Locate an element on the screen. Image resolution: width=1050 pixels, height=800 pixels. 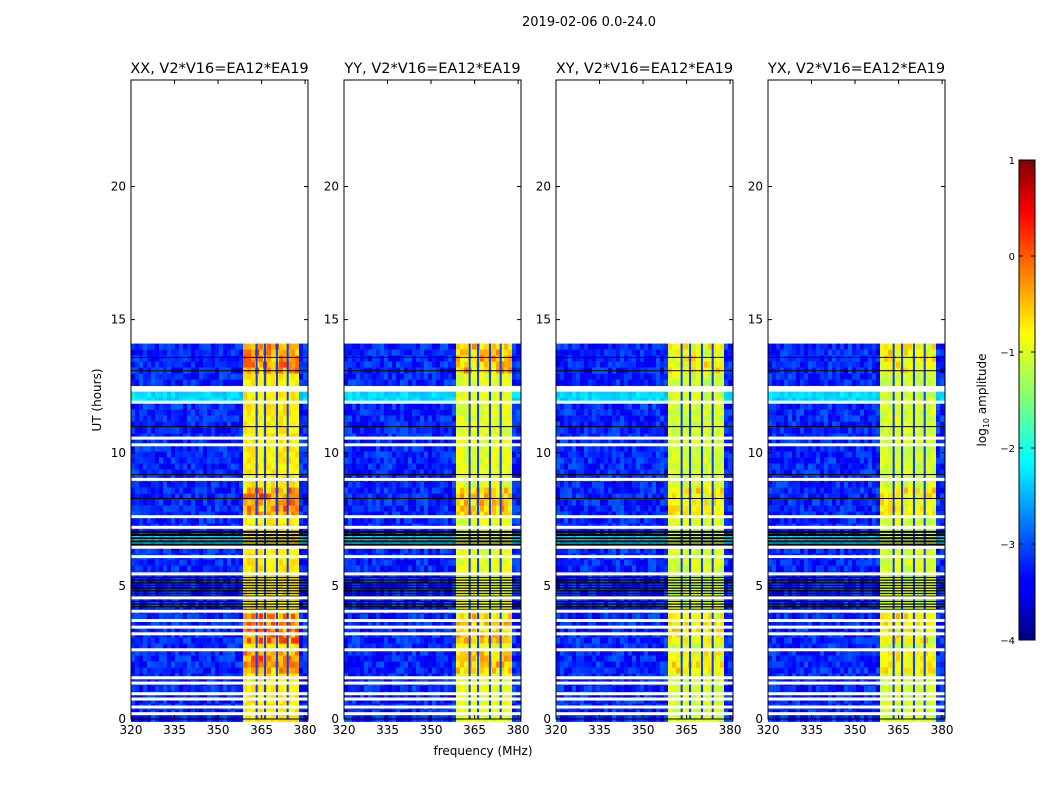
dark-stripe is located at coordinates (219, 475).